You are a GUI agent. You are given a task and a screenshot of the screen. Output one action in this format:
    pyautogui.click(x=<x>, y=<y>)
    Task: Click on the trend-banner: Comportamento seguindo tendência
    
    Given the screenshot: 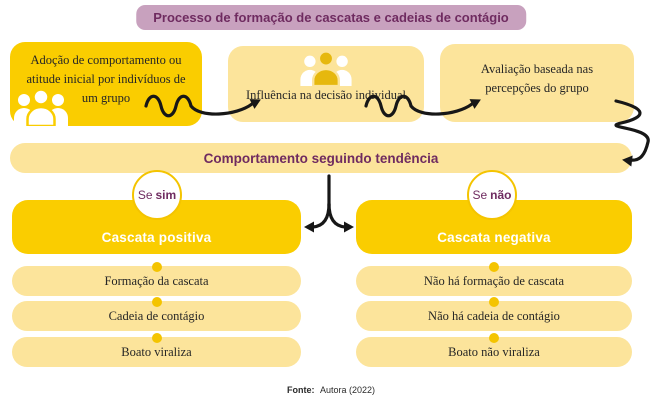 What is the action you would take?
    pyautogui.click(x=321, y=158)
    